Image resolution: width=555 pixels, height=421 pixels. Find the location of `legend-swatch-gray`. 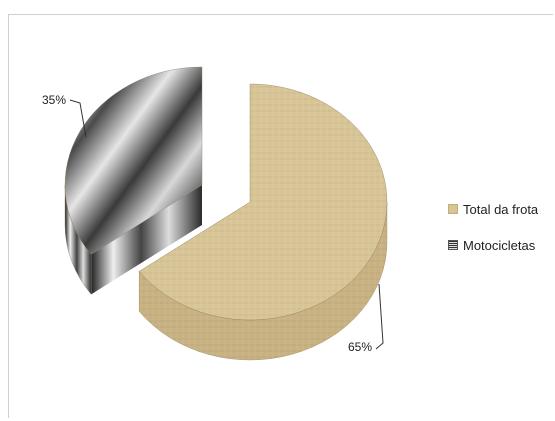

legend-swatch-gray is located at coordinates (453, 245).